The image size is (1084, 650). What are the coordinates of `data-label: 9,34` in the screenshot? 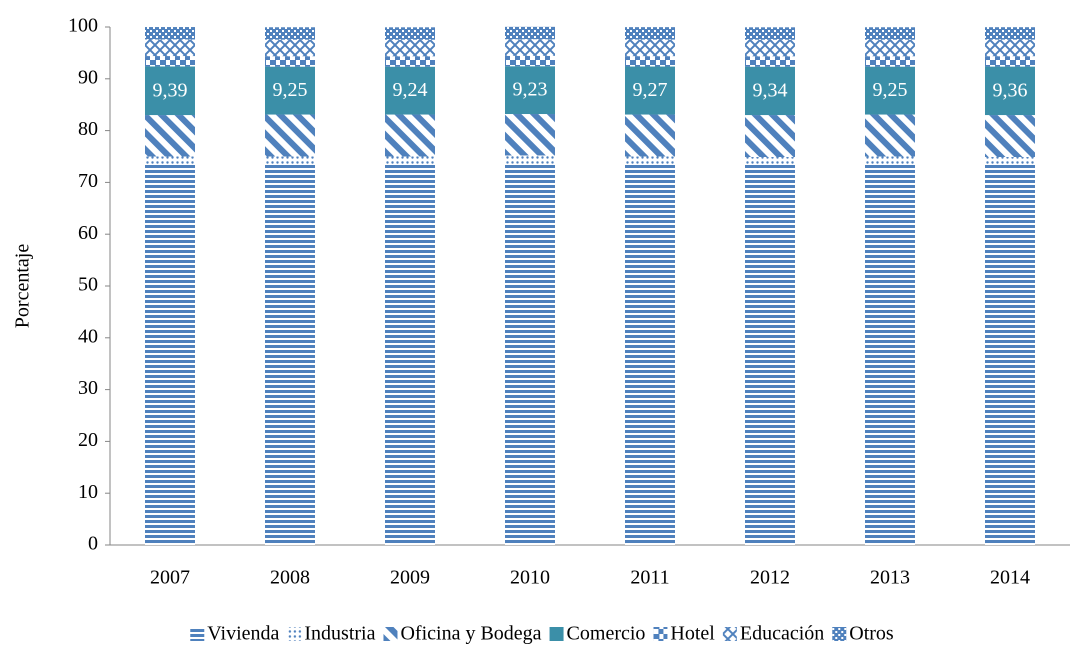 It's located at (770, 90).